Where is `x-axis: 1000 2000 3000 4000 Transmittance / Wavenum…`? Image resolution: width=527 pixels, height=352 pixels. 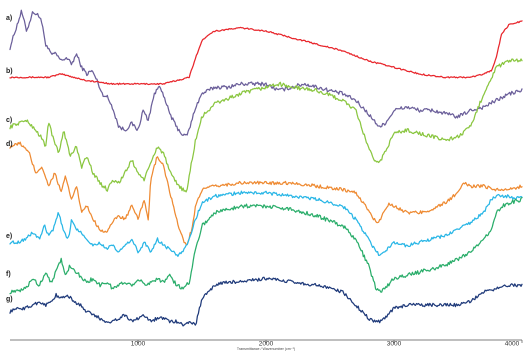 x-axis: 1000 2000 3000 4000 Transmittance / Wavenum… is located at coordinates (266, 345).